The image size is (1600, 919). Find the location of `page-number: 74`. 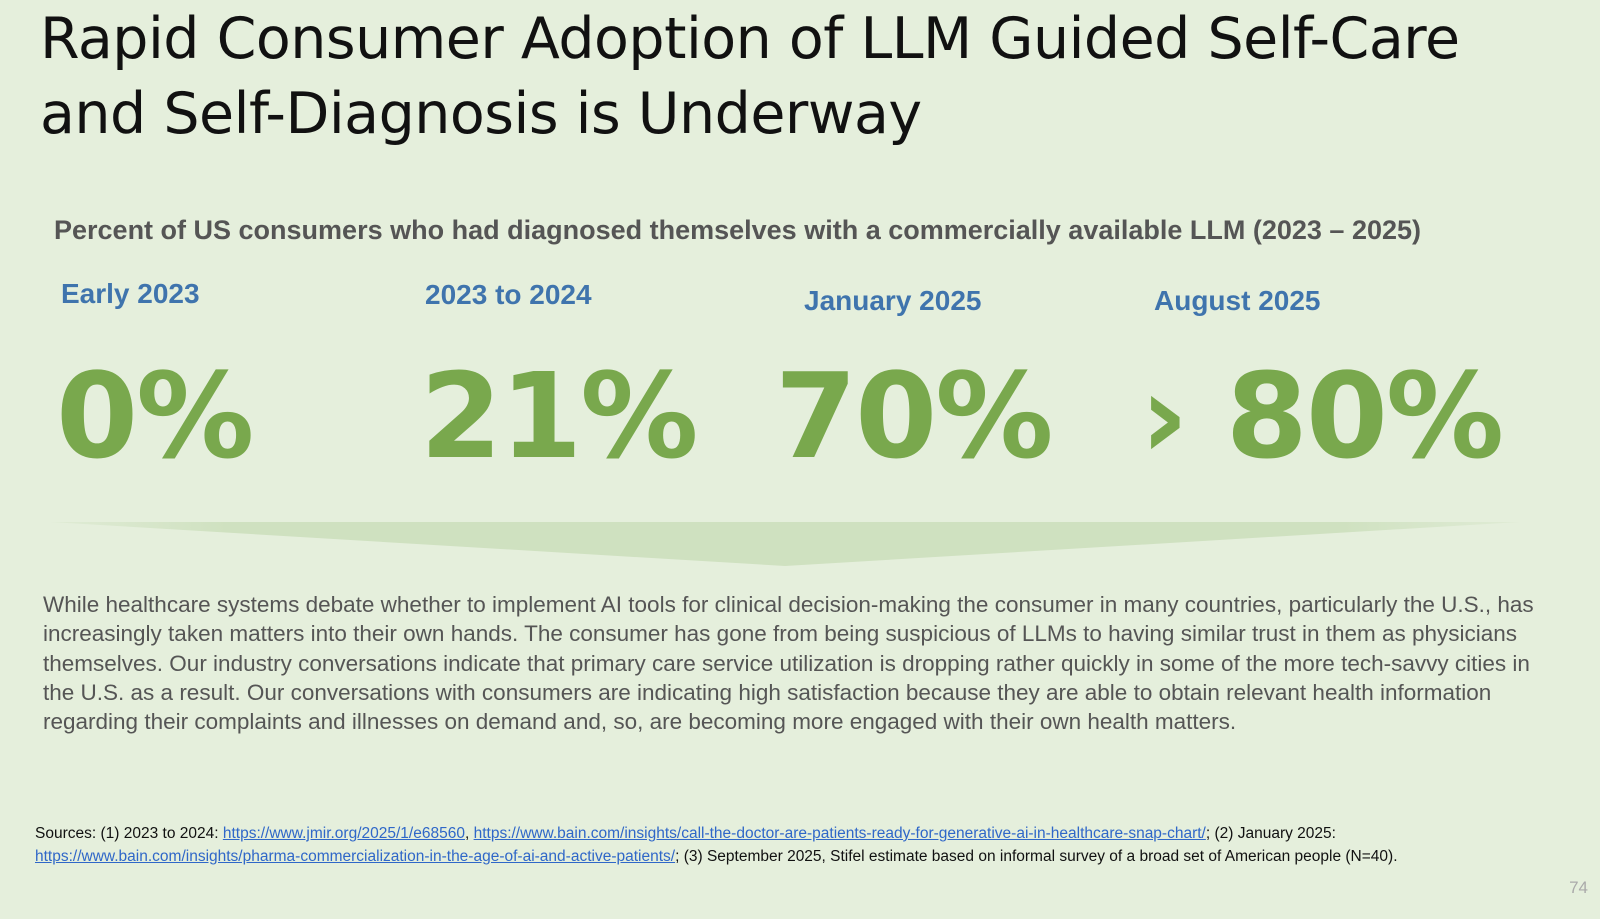

page-number: 74 is located at coordinates (1578, 887).